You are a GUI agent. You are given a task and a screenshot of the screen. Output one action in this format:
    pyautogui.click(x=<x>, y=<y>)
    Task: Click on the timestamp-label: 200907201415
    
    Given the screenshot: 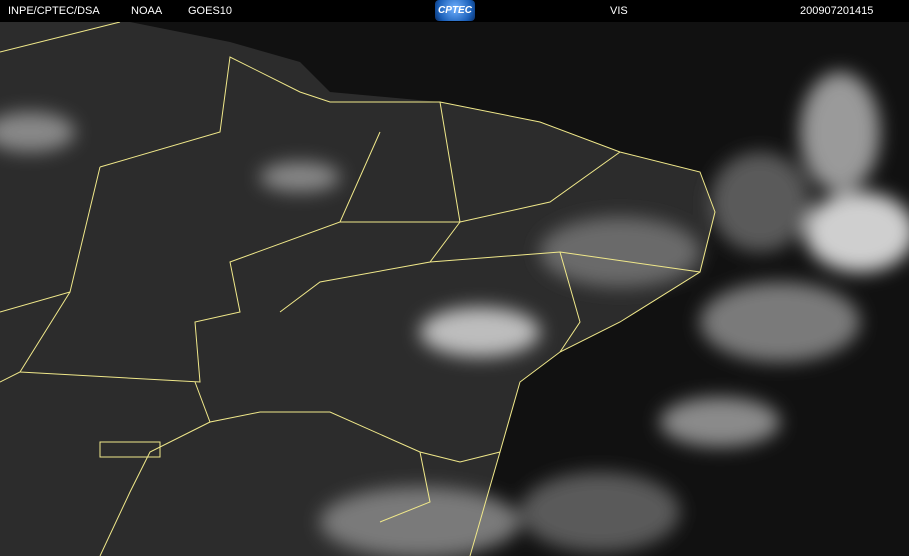 What is the action you would take?
    pyautogui.click(x=837, y=11)
    